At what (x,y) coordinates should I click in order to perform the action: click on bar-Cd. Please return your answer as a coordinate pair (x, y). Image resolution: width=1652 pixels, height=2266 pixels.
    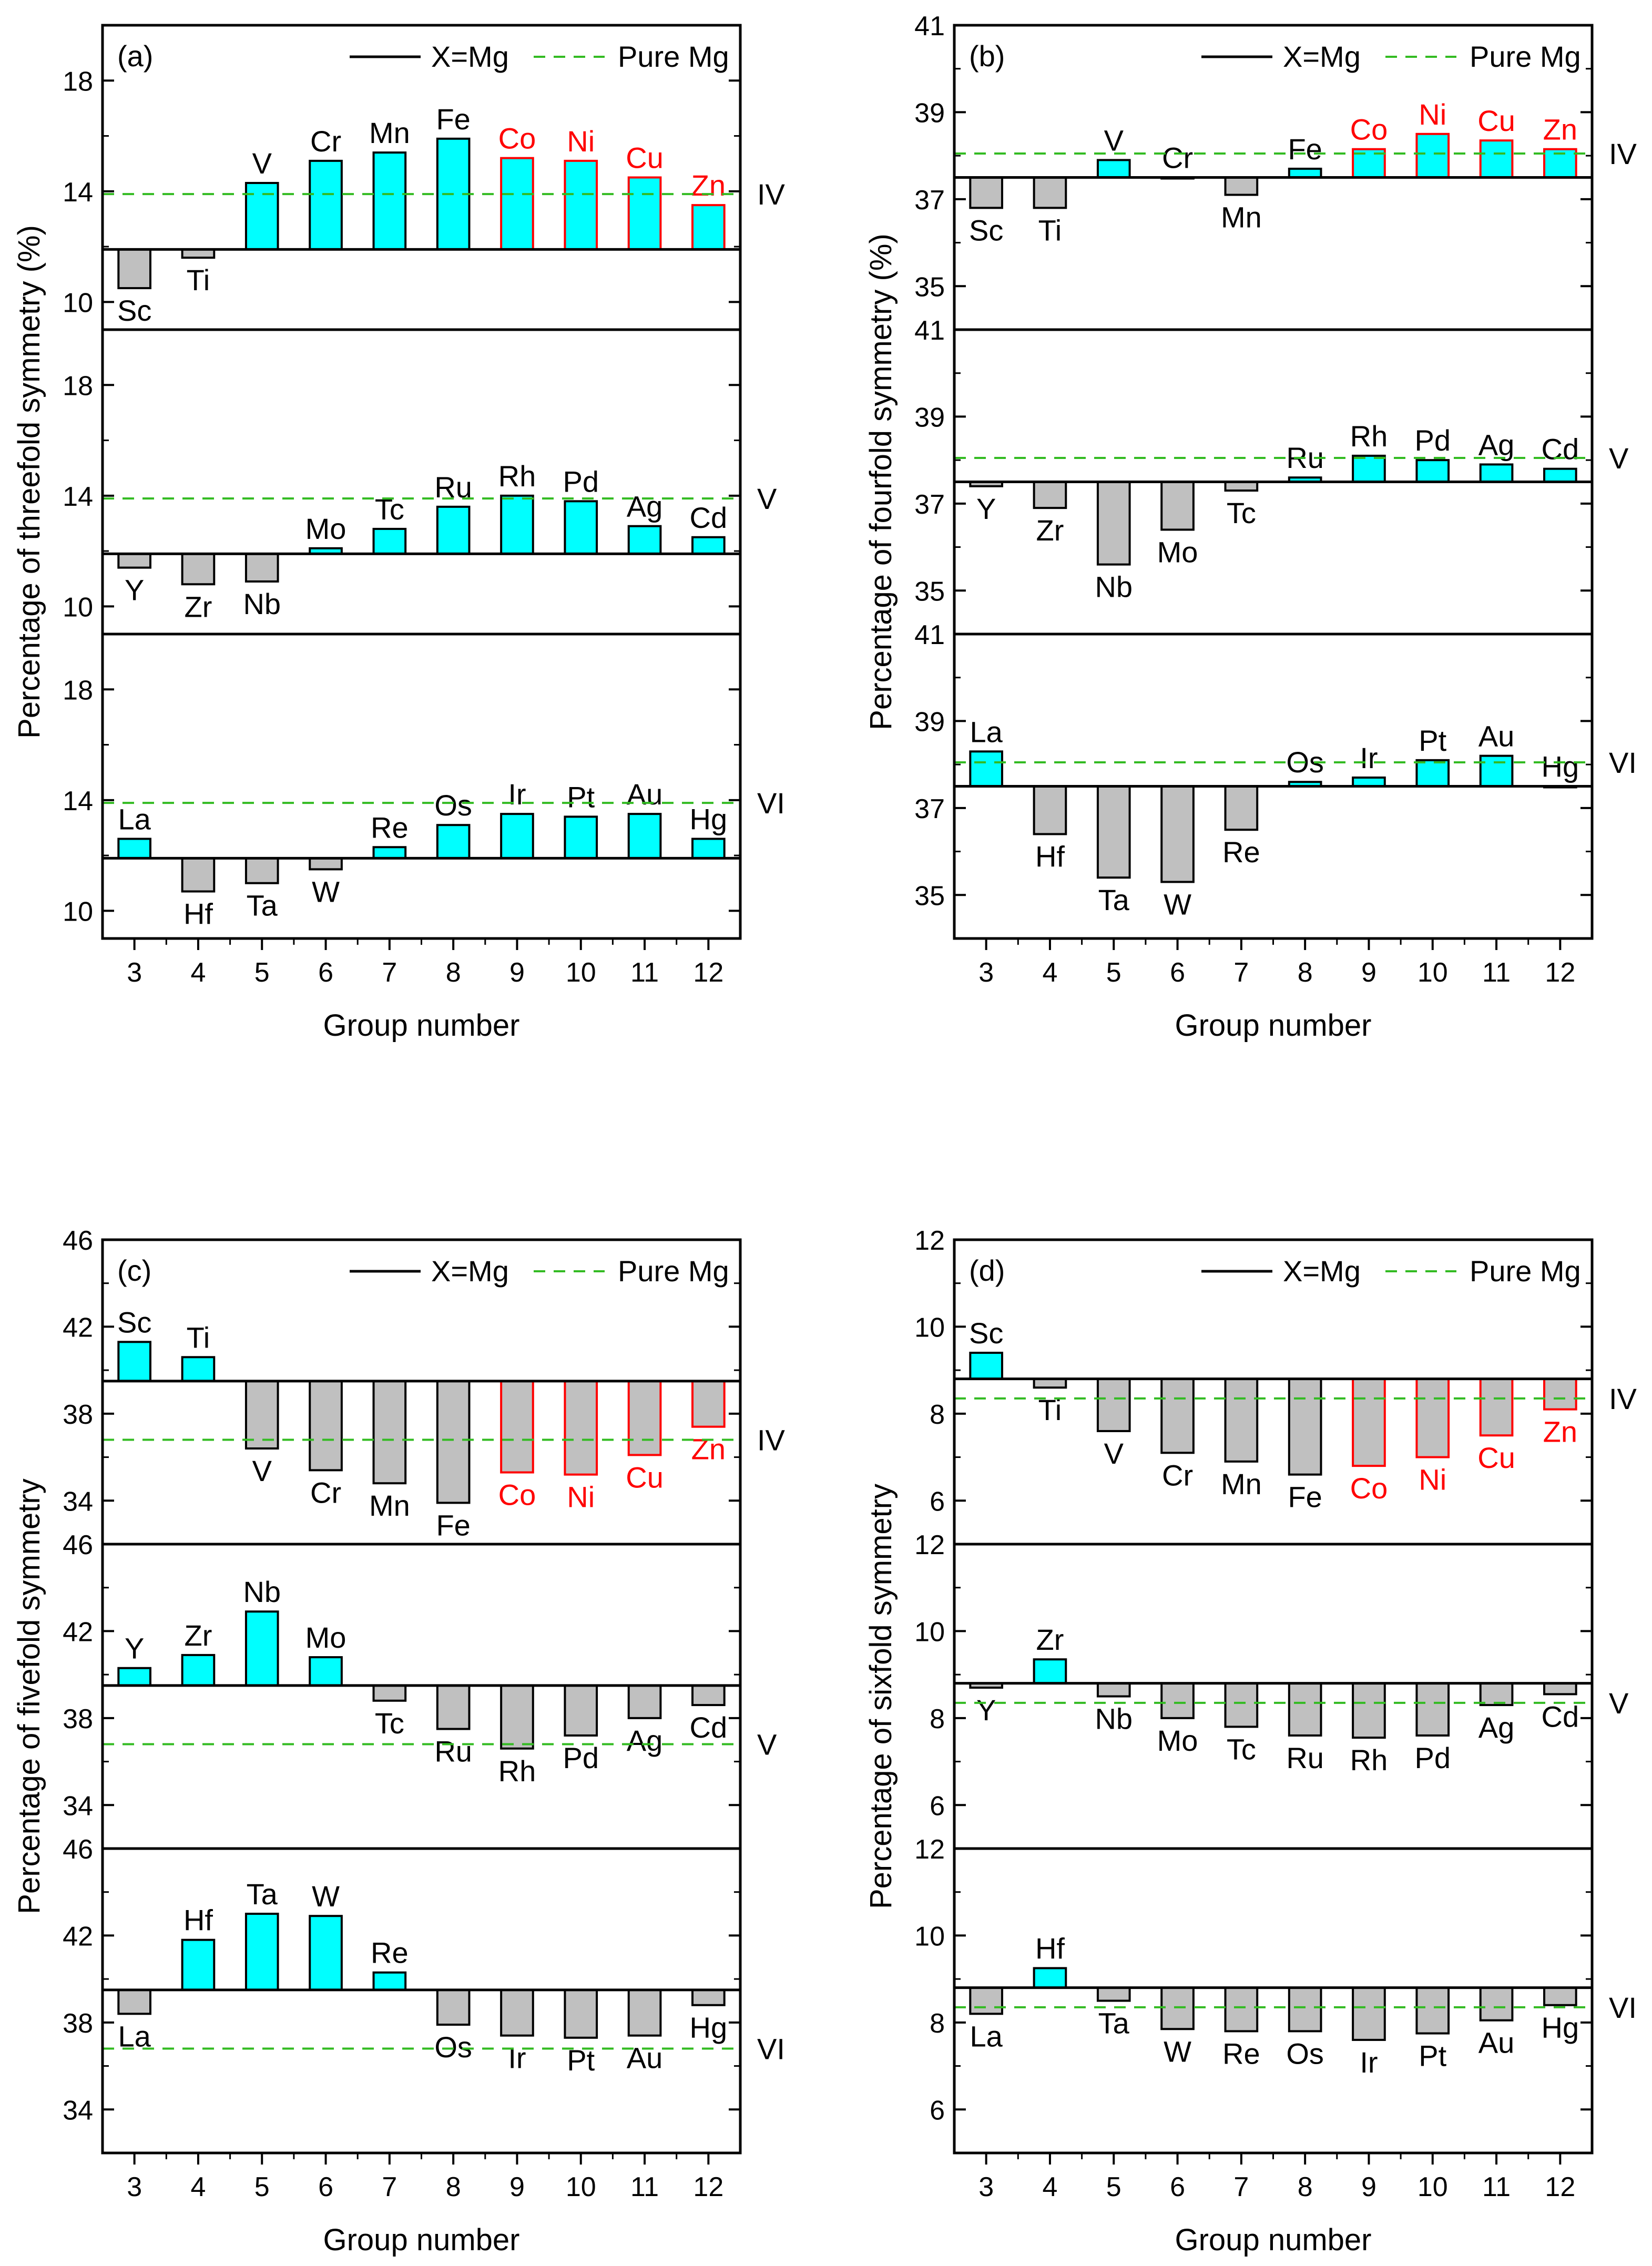
    Looking at the image, I should click on (708, 1695).